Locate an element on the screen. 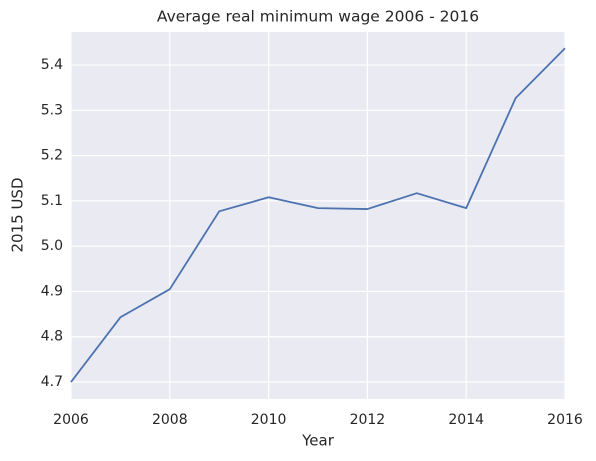 This screenshot has width=596, height=461. x-tick-label: 2014 is located at coordinates (466, 420).